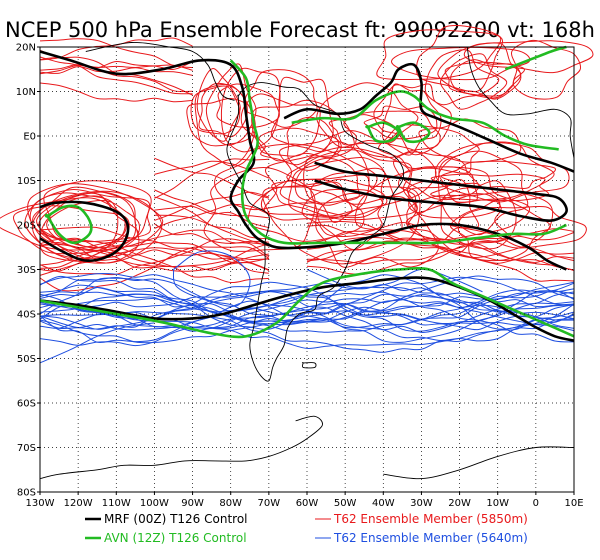 Image resolution: width=600 pixels, height=560 pixels. I want to click on lon-tick-label: 50W, so click(345, 503).